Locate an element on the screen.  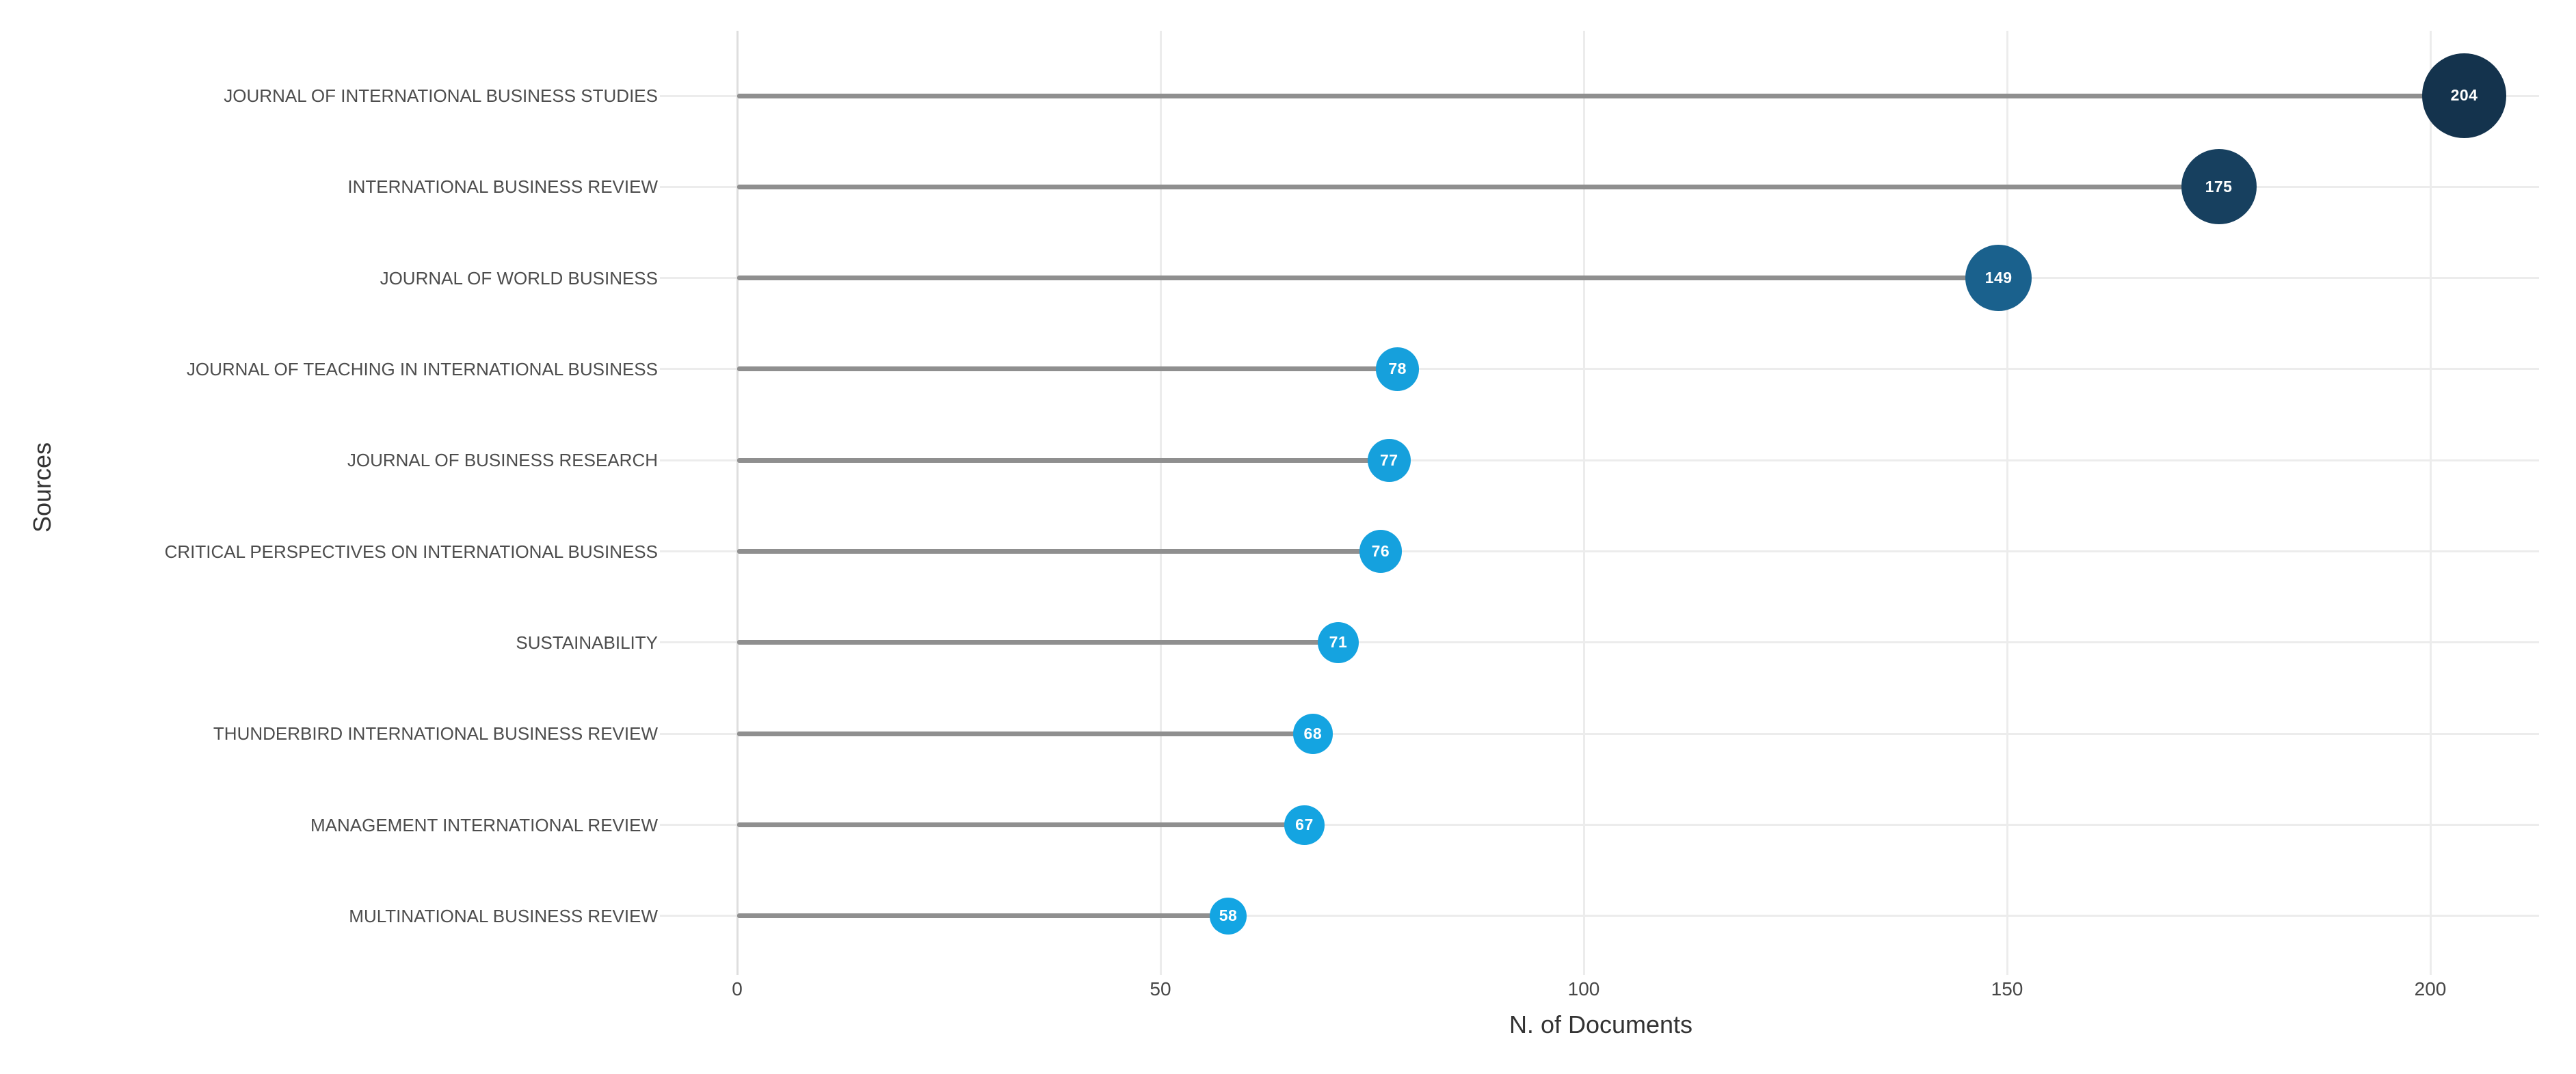
lollipop-bubble: 77 is located at coordinates (1389, 460).